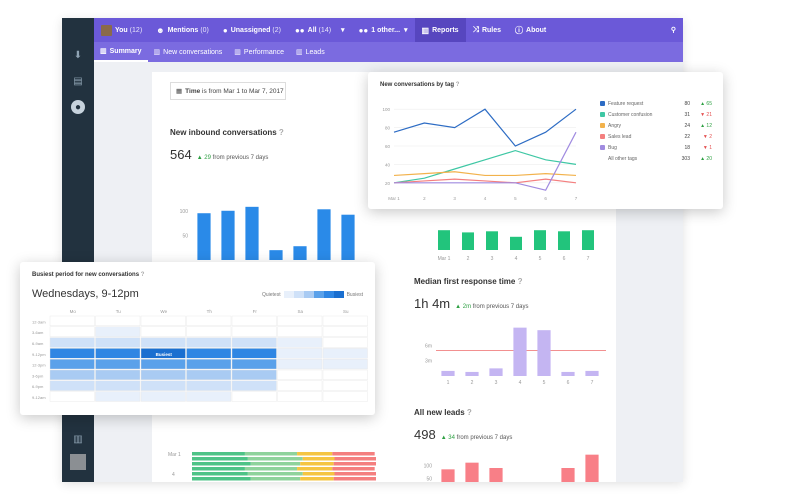 Image resolution: width=800 pixels, height=500 pixels. Describe the element at coordinates (78, 55) in the screenshot. I see `inbox-icon: ⬇` at that location.